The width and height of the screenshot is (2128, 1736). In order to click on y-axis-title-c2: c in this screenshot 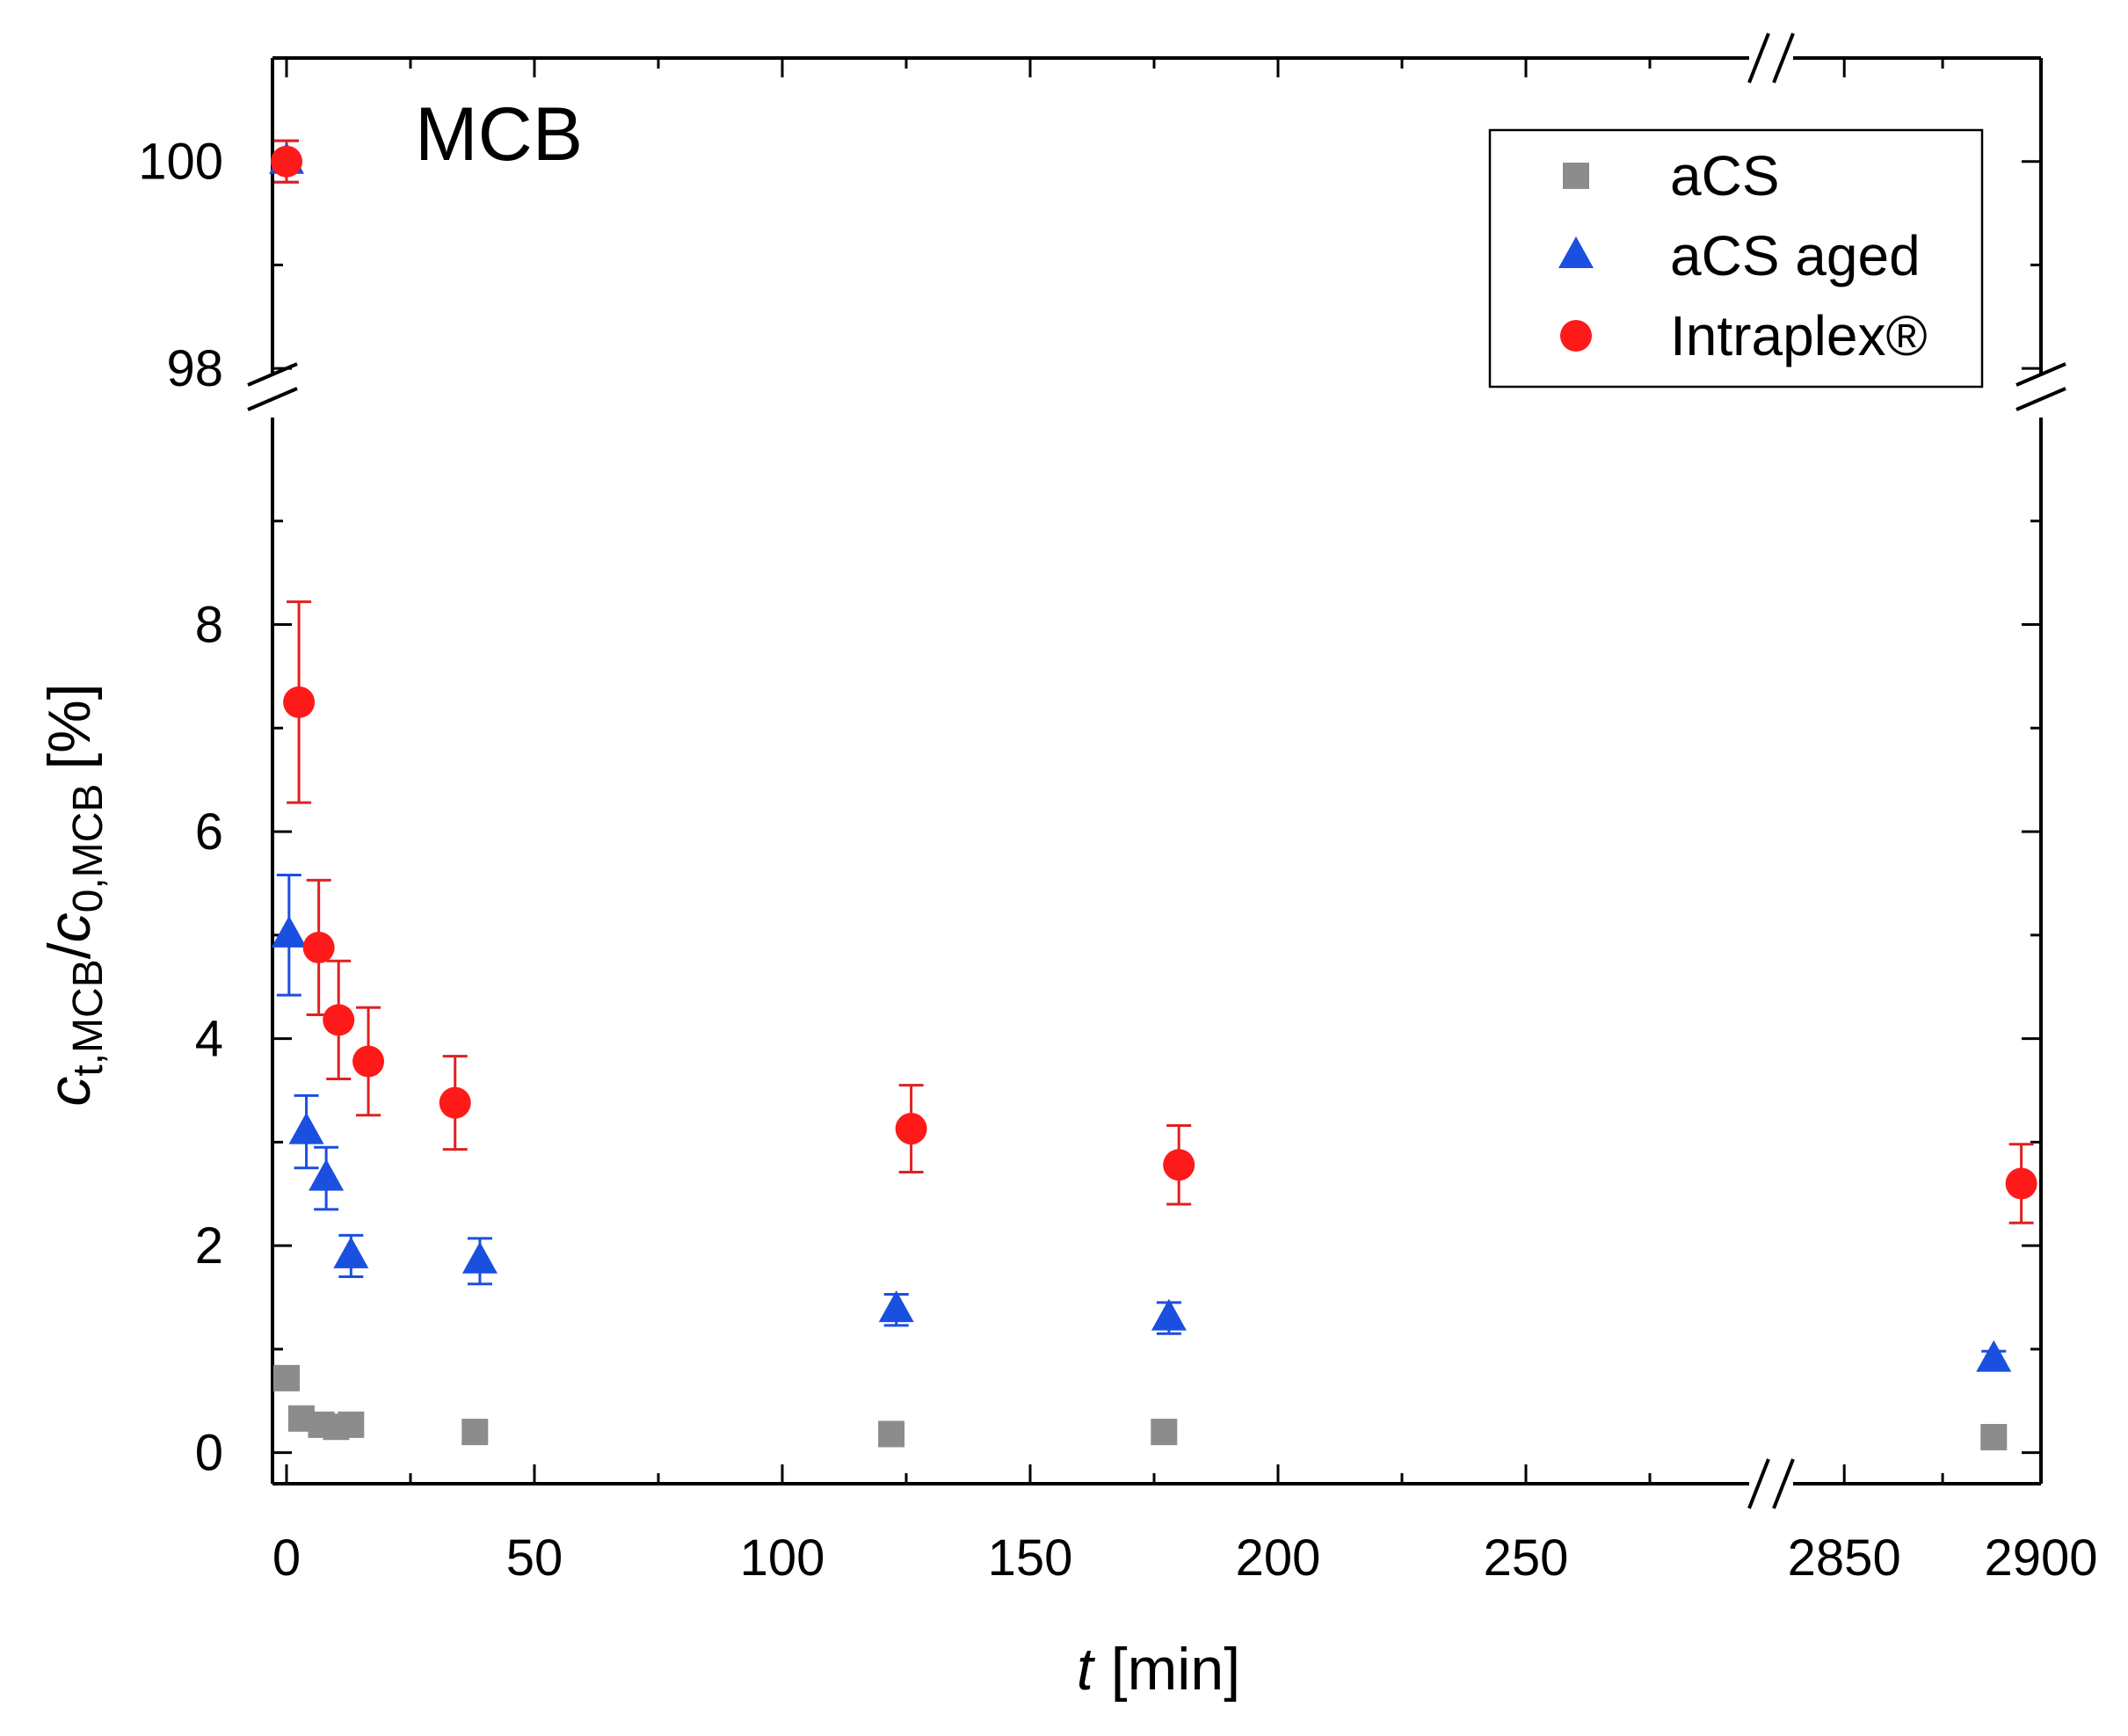, I will do `click(70, 927)`.